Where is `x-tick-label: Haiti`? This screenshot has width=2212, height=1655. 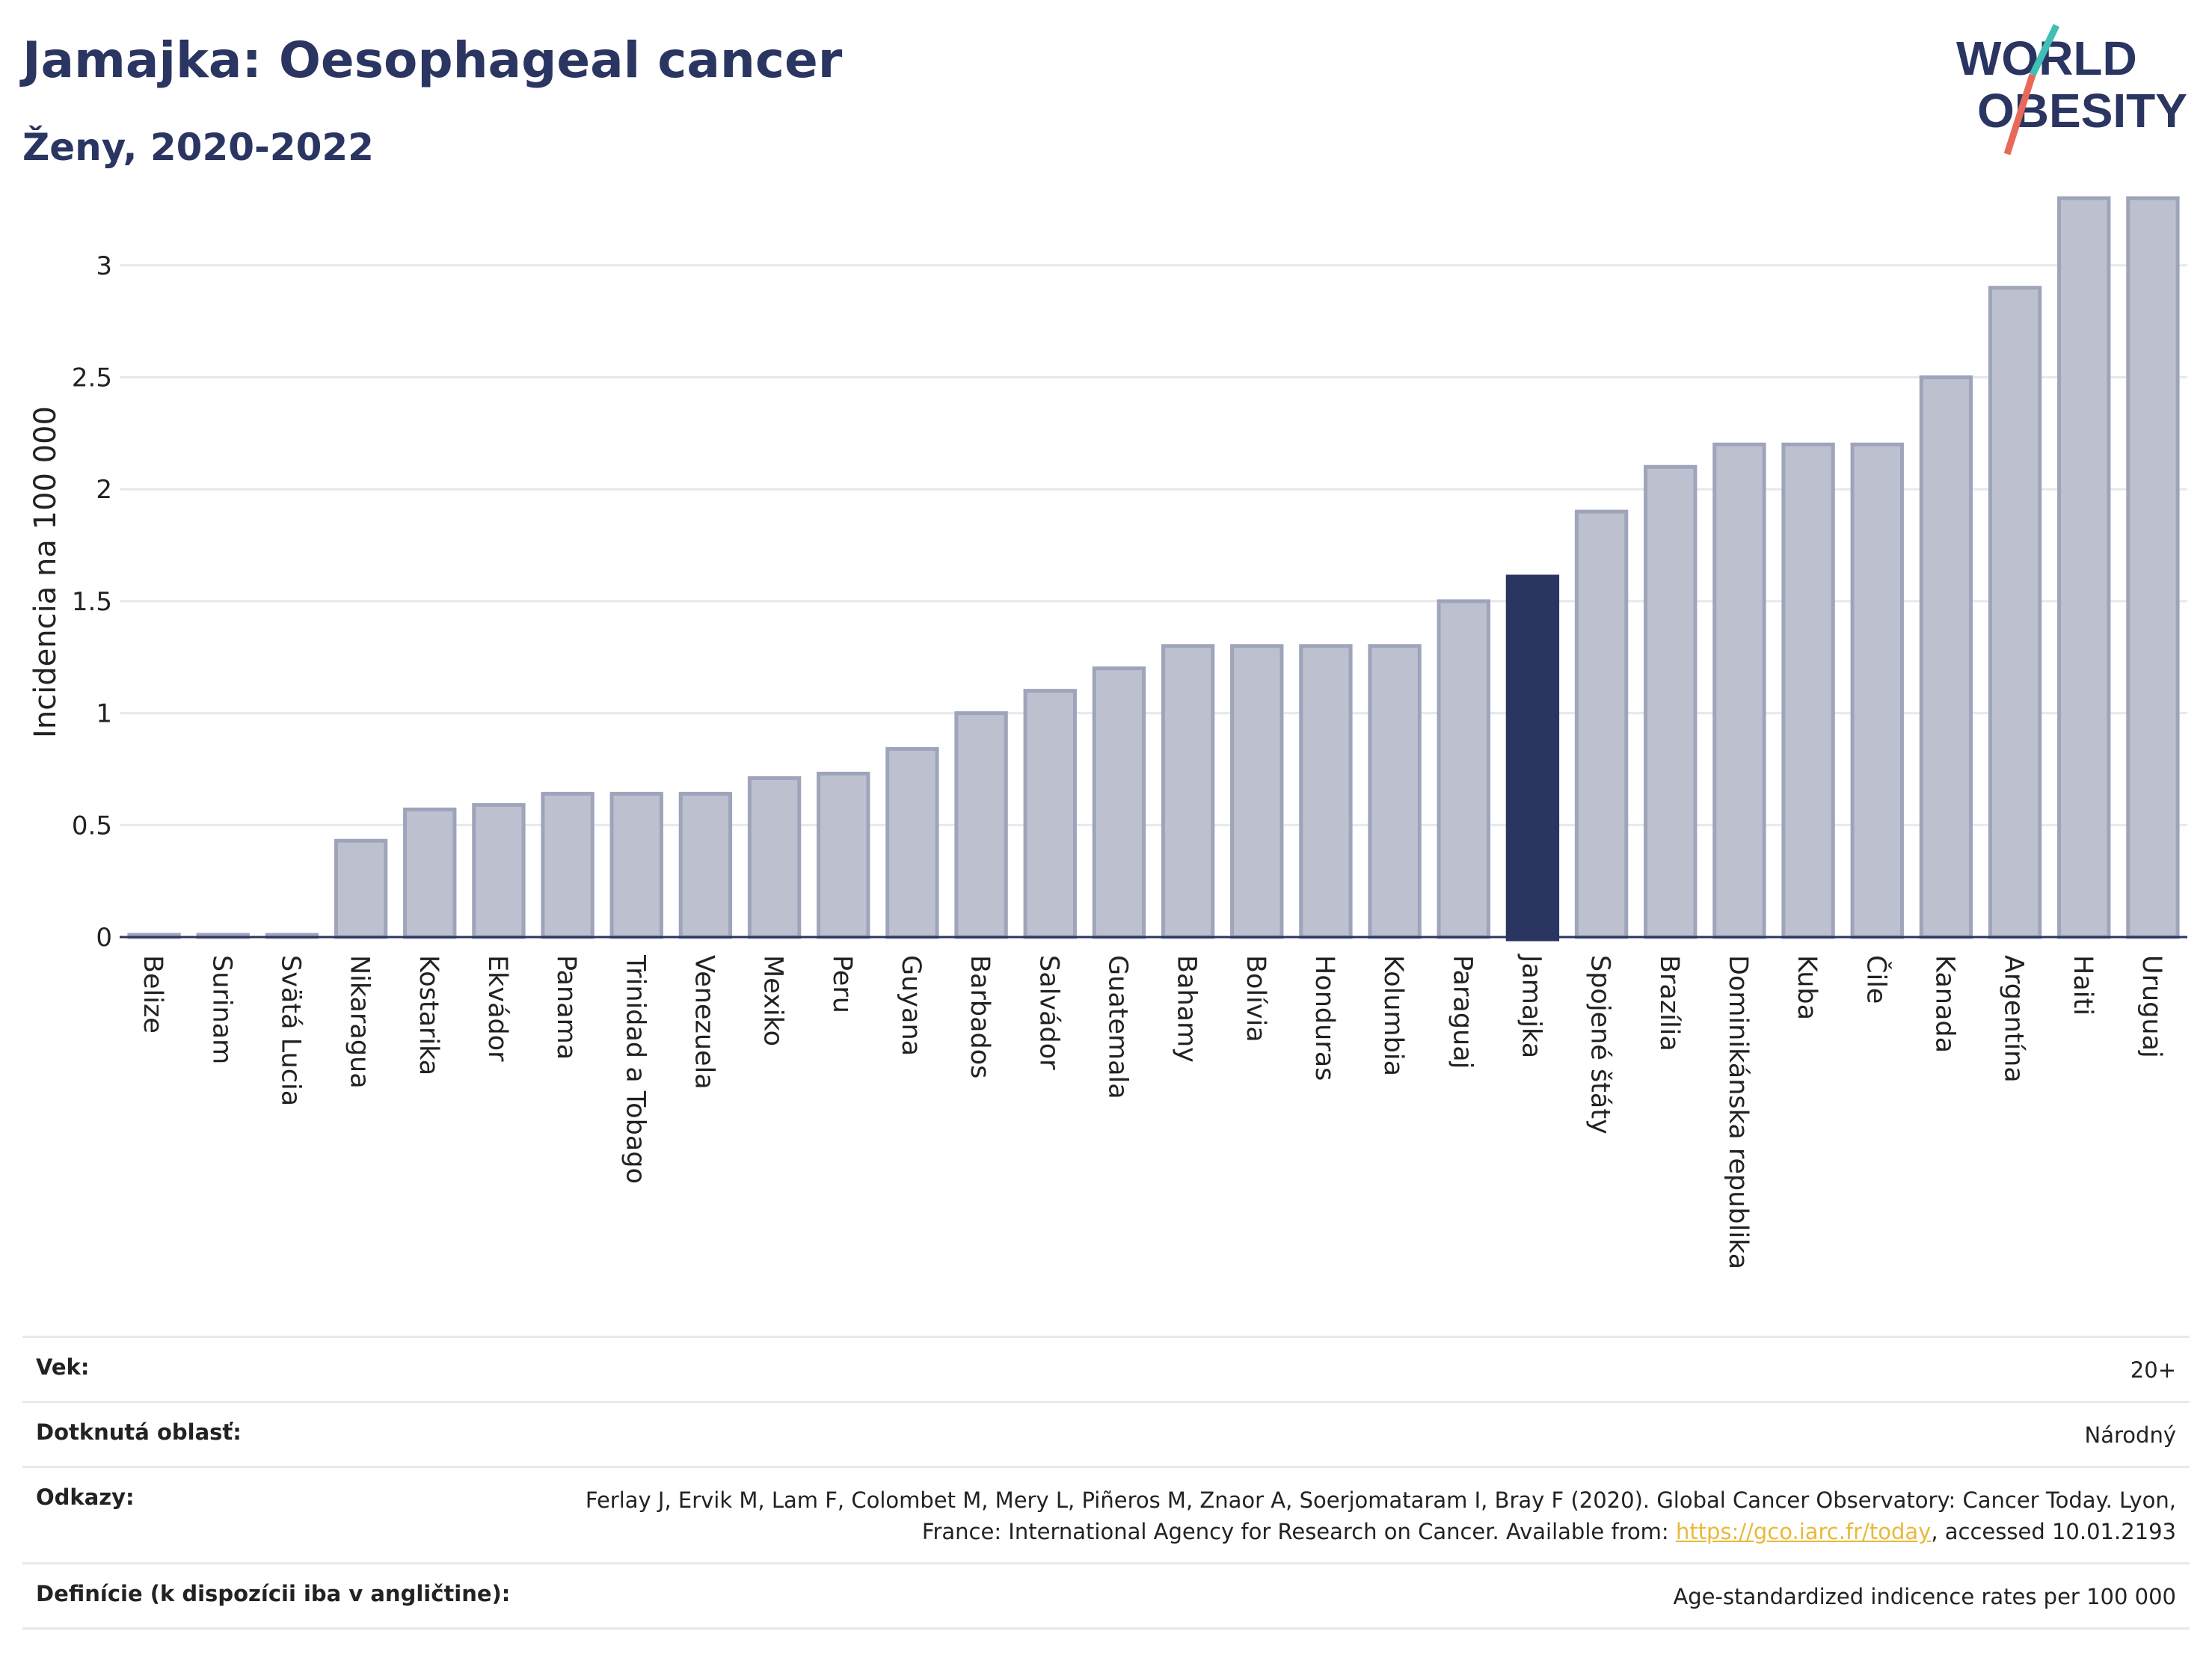
x-tick-label: Haiti is located at coordinates (2083, 985).